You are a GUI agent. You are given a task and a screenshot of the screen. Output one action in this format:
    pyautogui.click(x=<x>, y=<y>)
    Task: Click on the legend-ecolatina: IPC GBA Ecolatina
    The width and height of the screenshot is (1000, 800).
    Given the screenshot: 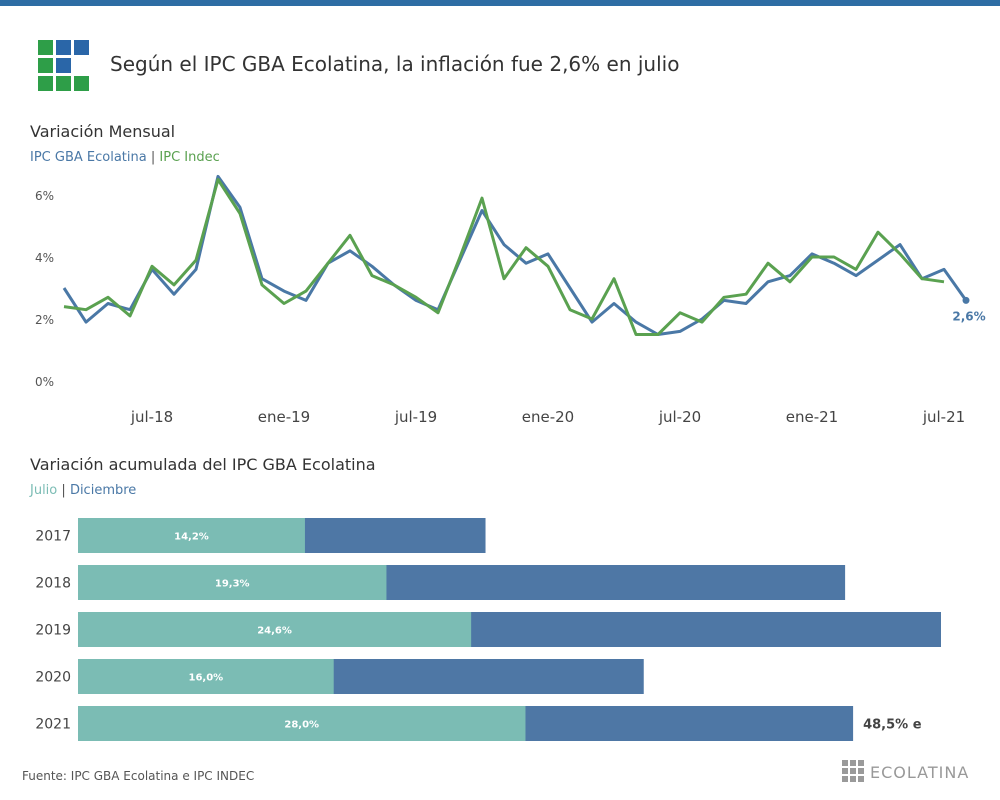 What is the action you would take?
    pyautogui.click(x=88, y=157)
    